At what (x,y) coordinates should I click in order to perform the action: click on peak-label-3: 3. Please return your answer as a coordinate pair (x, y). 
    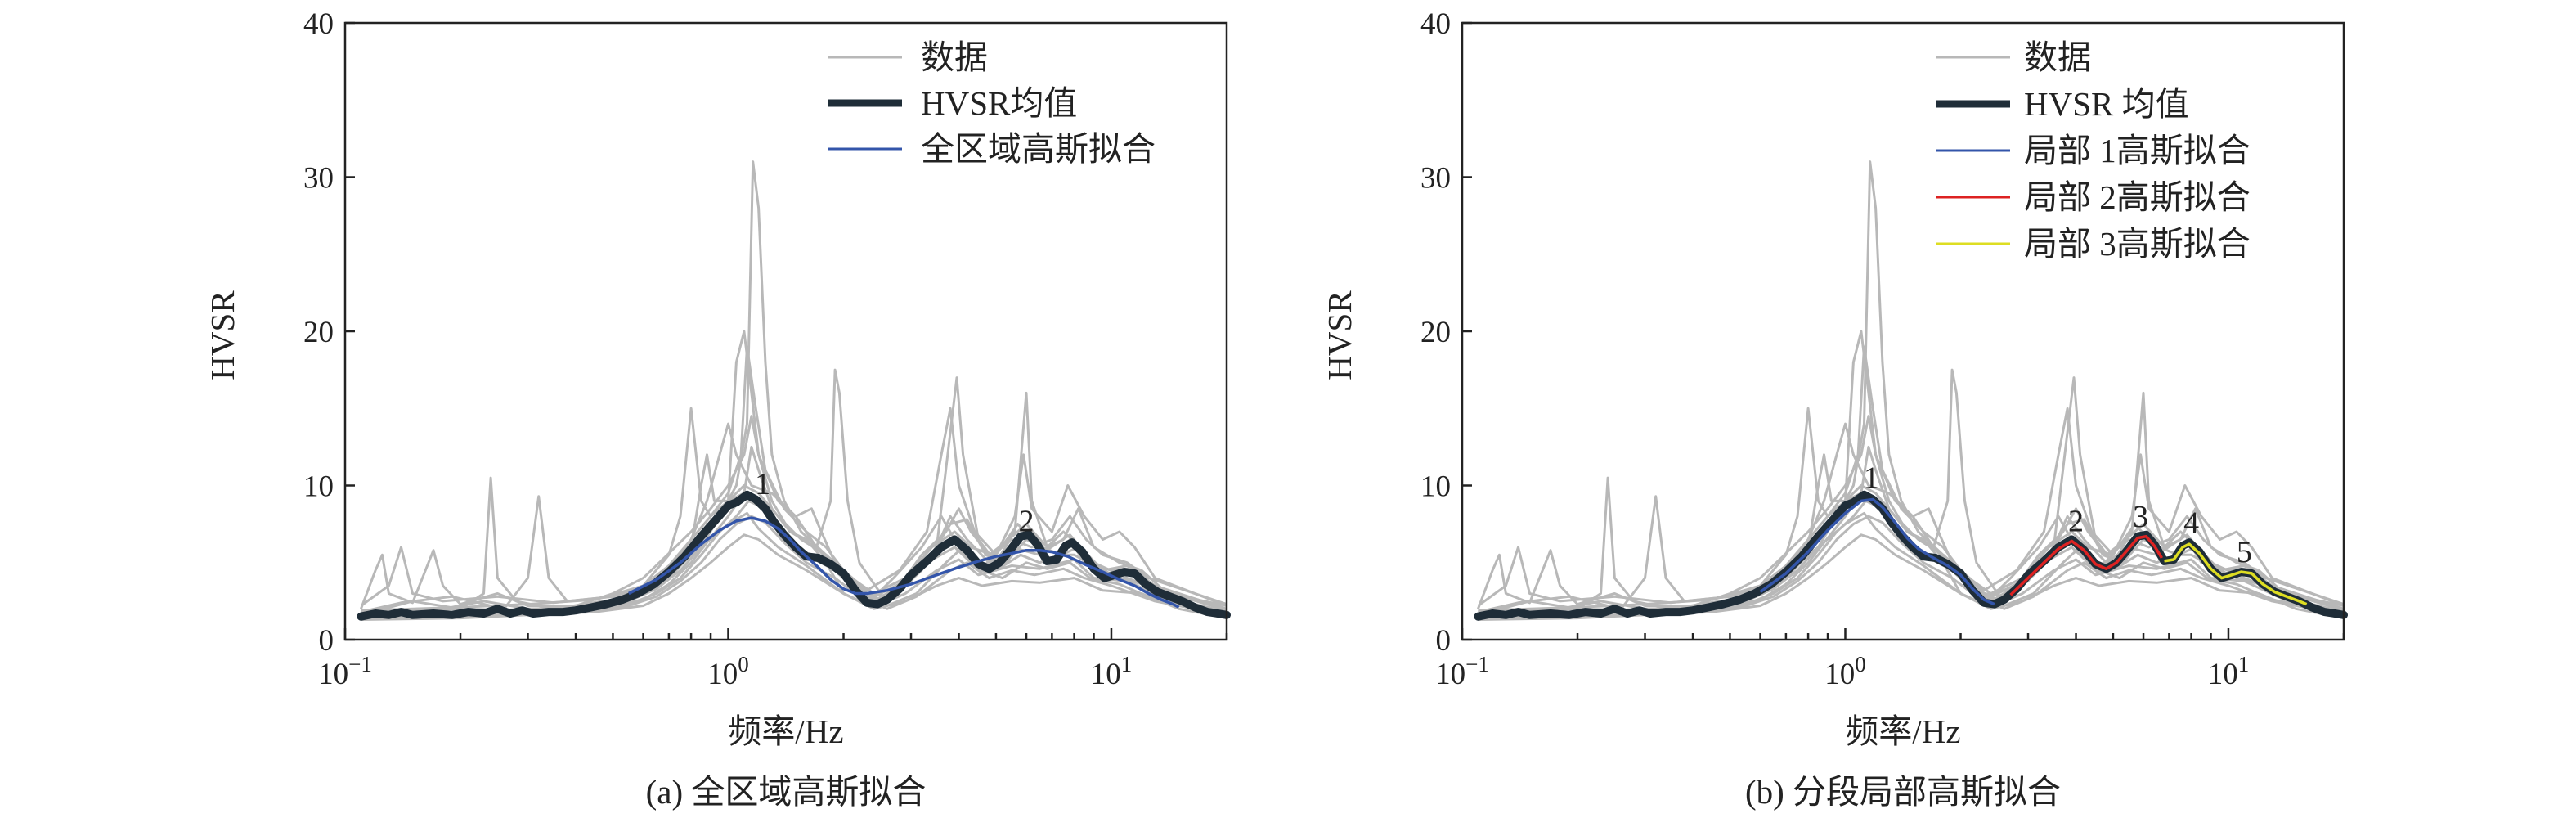
    Looking at the image, I should click on (2141, 517).